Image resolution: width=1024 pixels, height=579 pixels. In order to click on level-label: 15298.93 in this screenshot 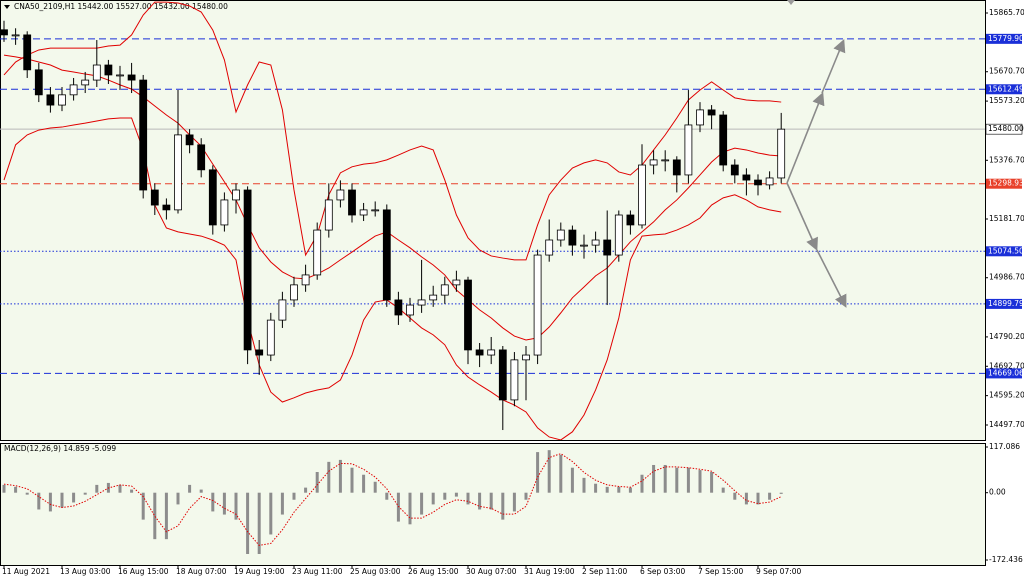, I will do `click(1006, 183)`.